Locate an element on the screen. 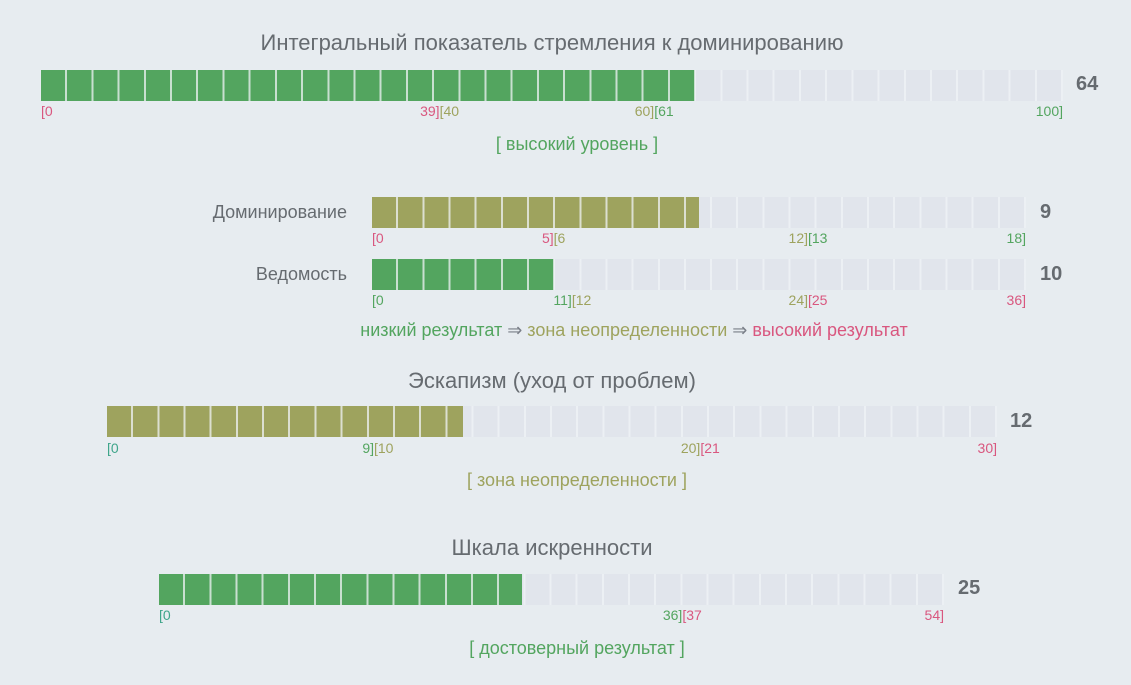 The height and width of the screenshot is (685, 1131). dominance-tick-text: [0 is located at coordinates (378, 238).